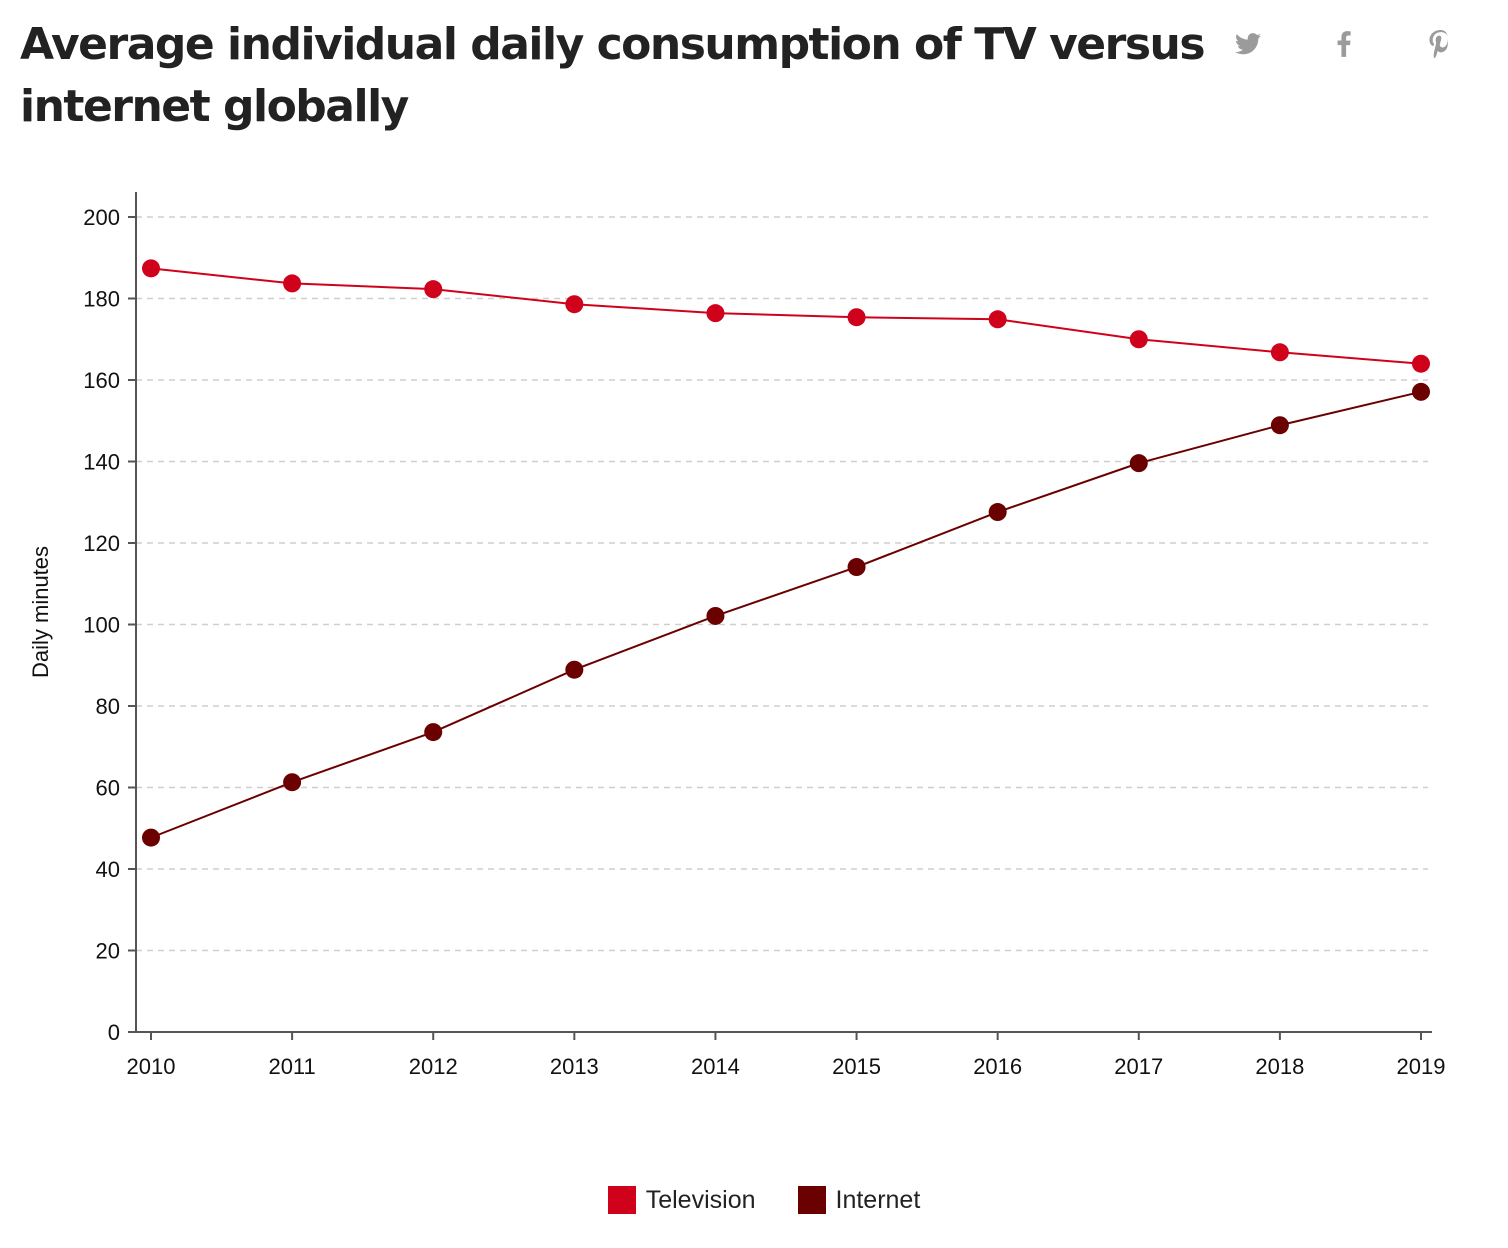 This screenshot has height=1248, width=1508. Describe the element at coordinates (878, 1199) in the screenshot. I see `legend-label: Internet` at that location.